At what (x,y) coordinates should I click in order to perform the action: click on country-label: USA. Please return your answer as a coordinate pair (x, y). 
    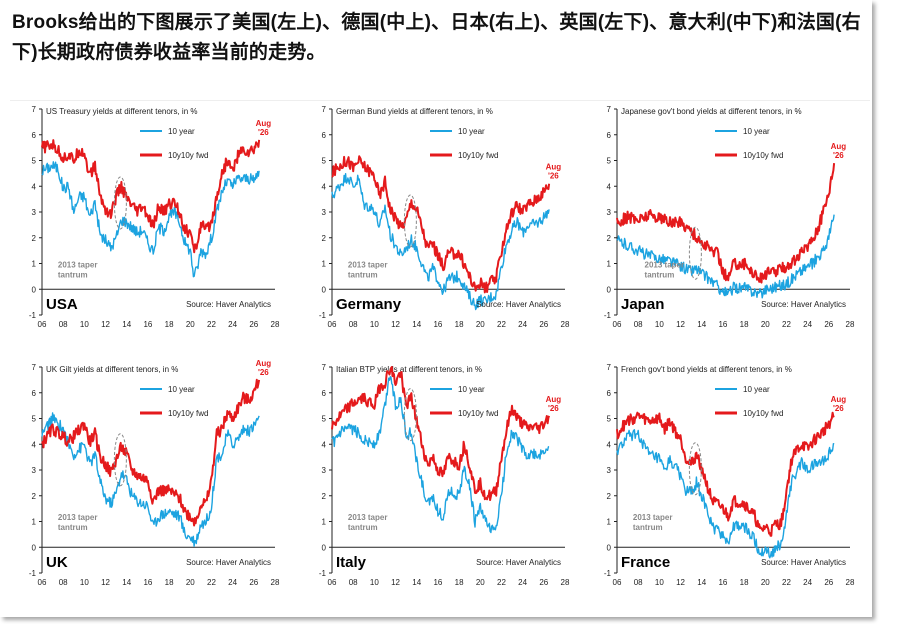
    Looking at the image, I should click on (62, 304).